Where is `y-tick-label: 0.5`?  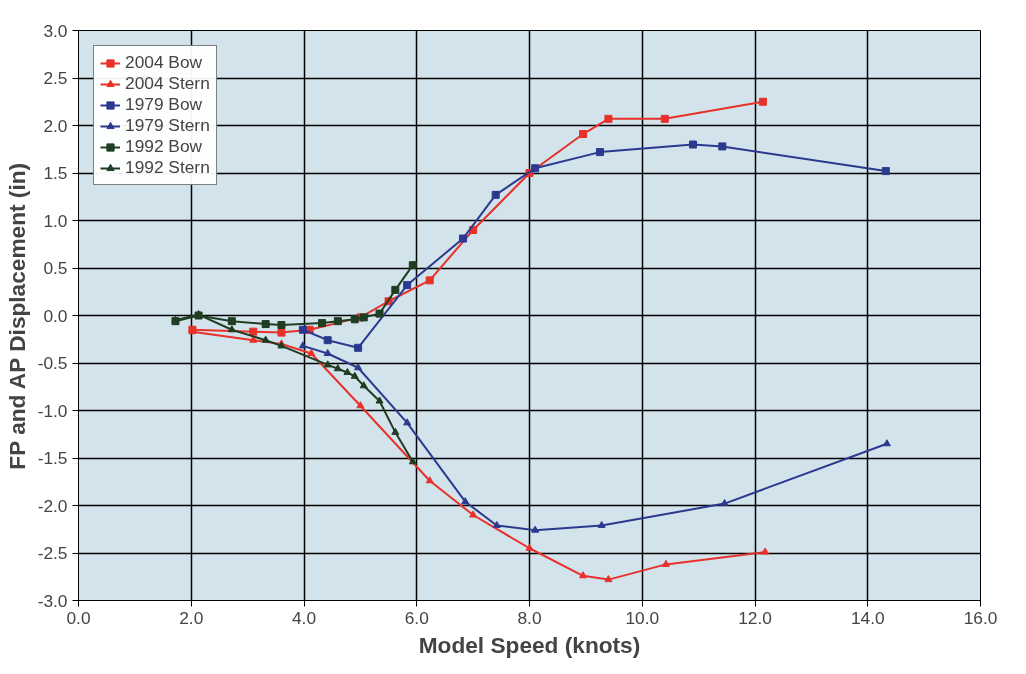
y-tick-label: 0.5 is located at coordinates (55, 268).